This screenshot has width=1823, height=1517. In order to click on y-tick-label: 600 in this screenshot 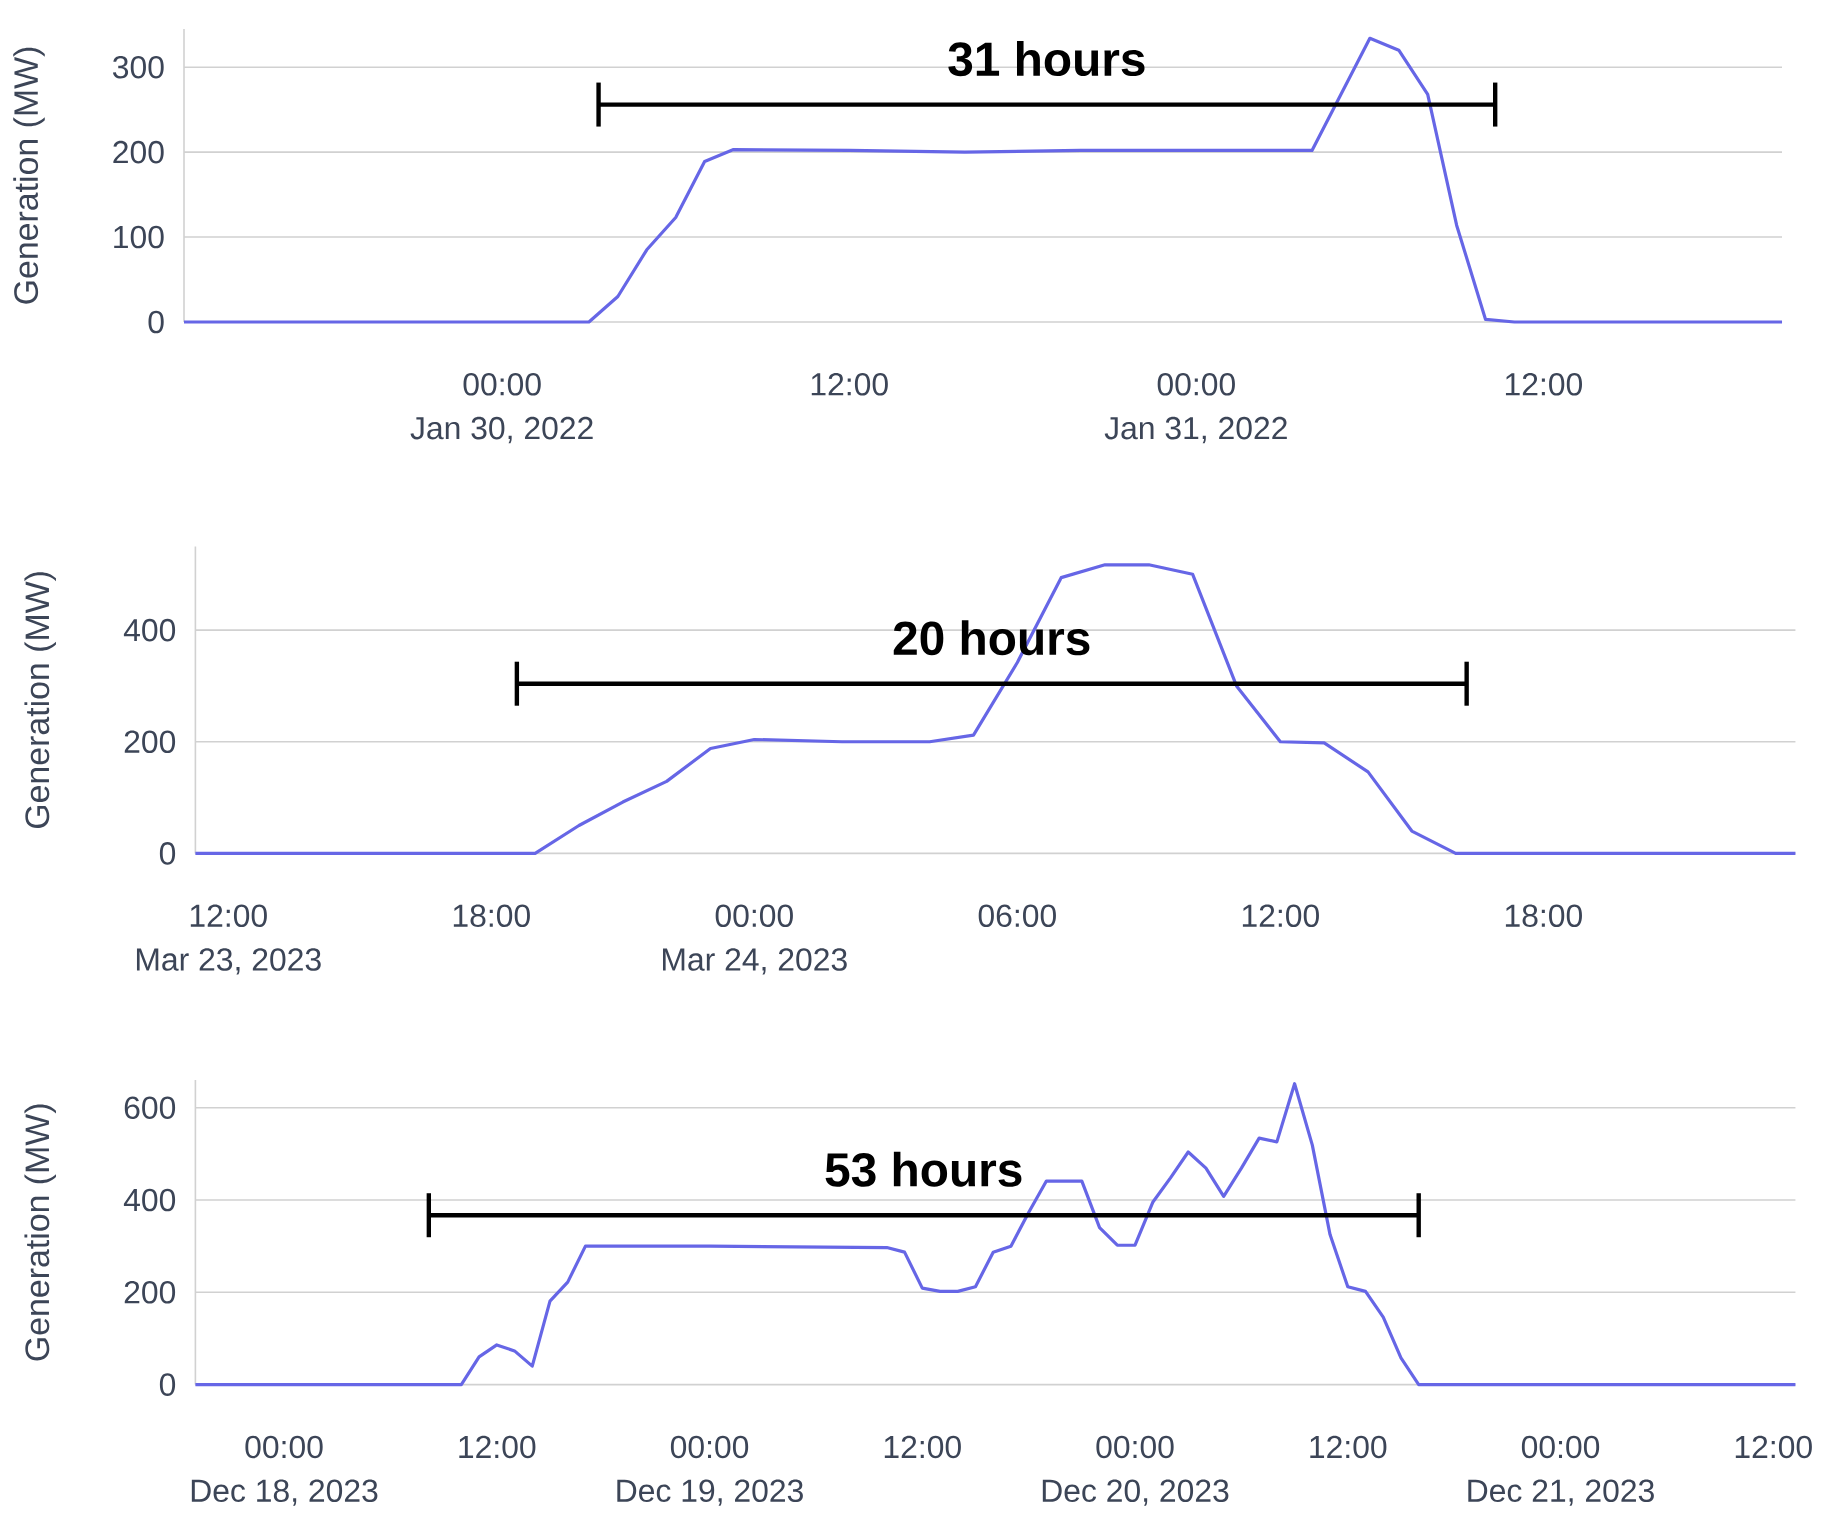, I will do `click(150, 1107)`.